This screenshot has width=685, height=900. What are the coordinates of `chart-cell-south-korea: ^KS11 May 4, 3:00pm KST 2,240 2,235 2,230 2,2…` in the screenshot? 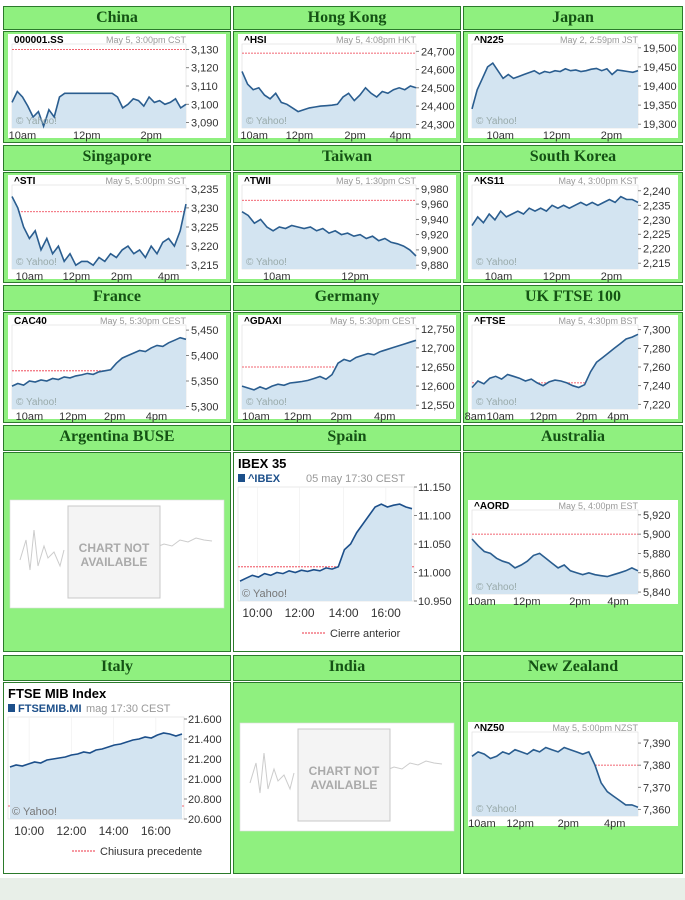 It's located at (573, 227).